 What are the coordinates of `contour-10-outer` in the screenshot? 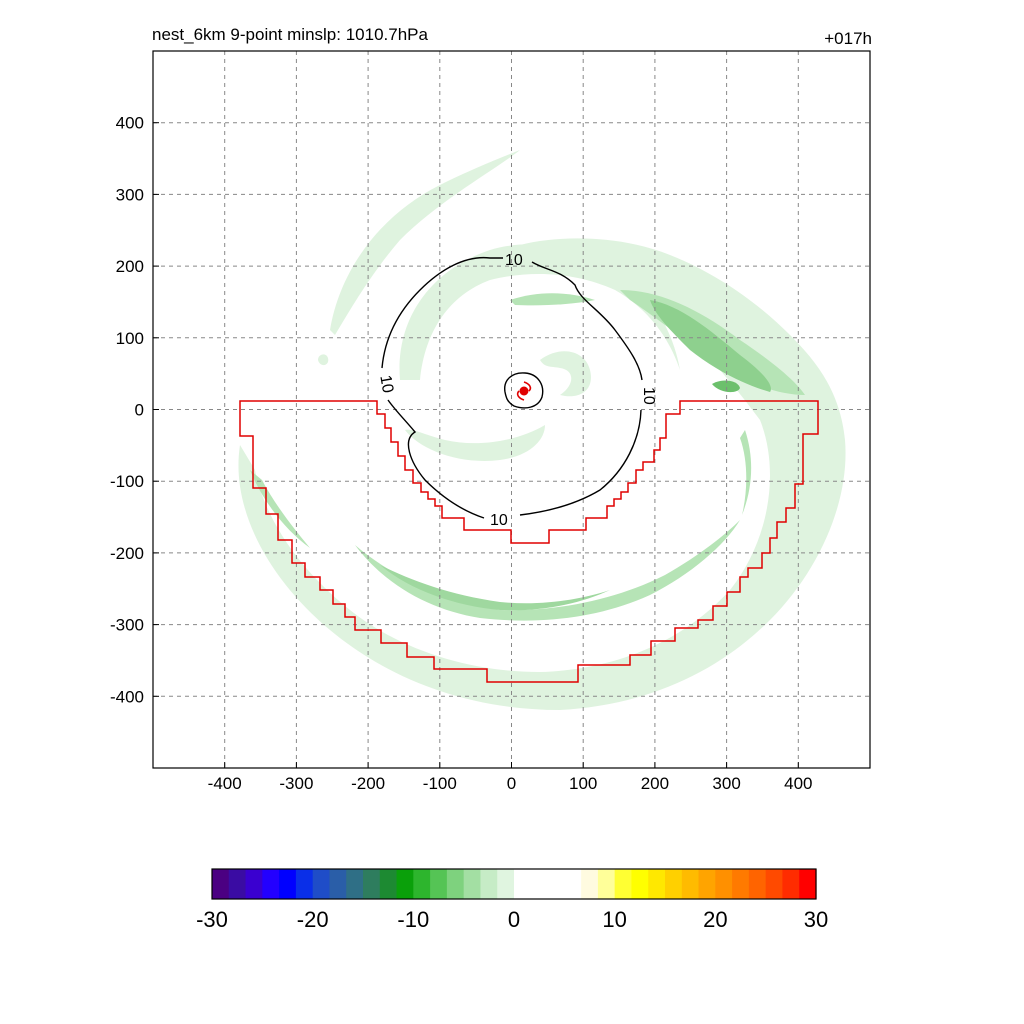 It's located at (512, 387).